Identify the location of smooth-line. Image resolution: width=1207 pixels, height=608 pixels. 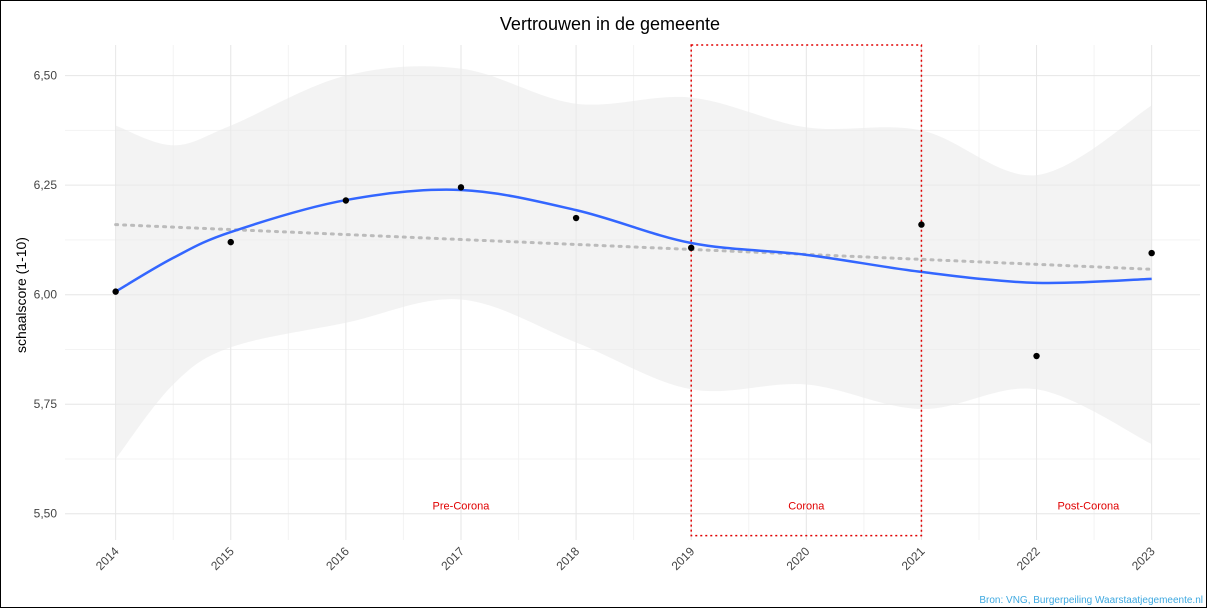
(633, 240).